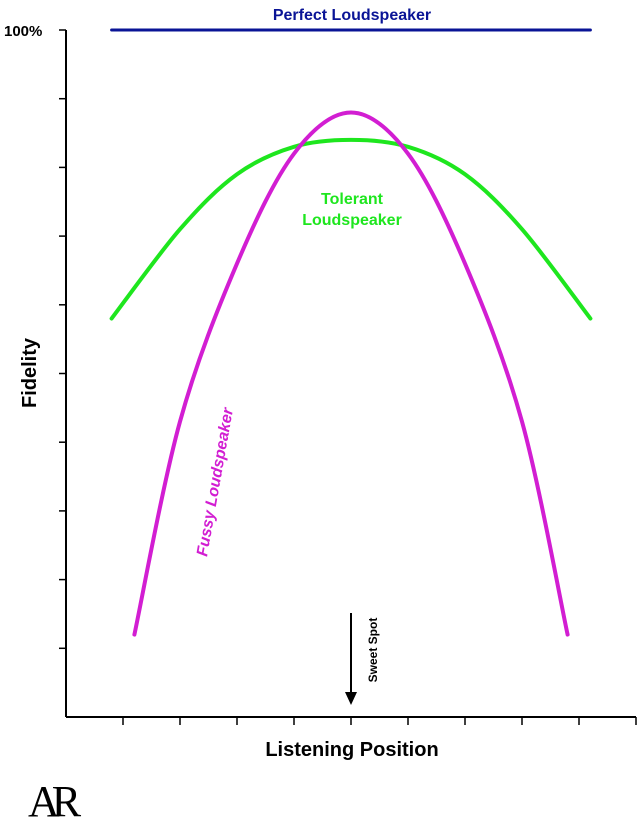 The height and width of the screenshot is (828, 640). Describe the element at coordinates (351, 698) in the screenshot. I see `sweet-spot-arrowhead` at that location.